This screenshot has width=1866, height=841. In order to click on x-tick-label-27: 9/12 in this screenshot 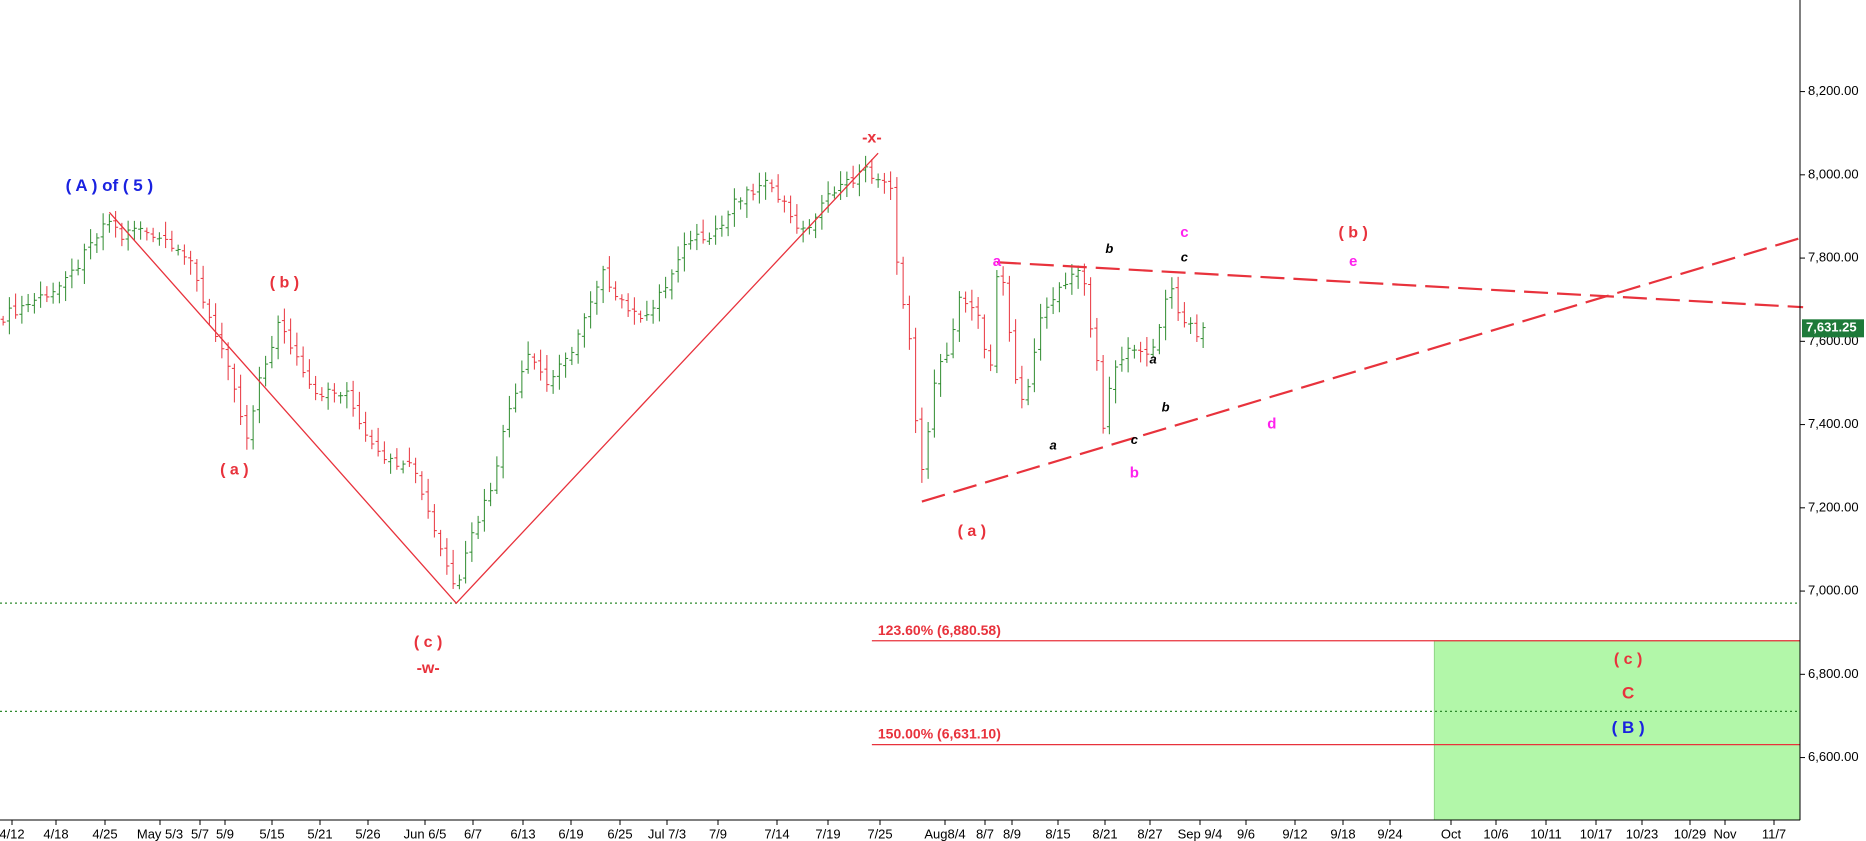, I will do `click(1294, 833)`.